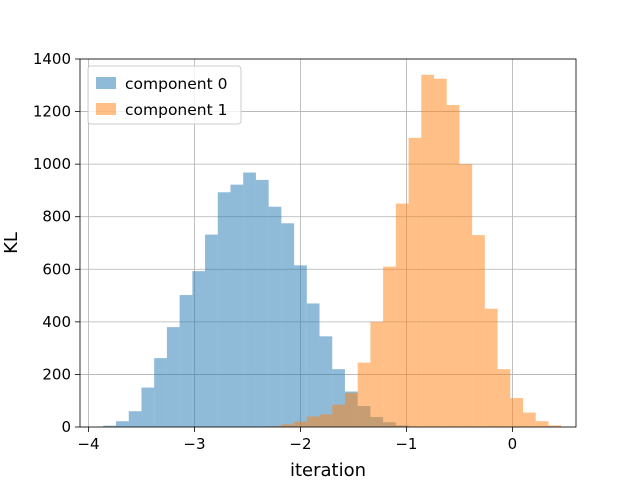 The height and width of the screenshot is (480, 640). I want to click on y-tick-label: 1400, so click(52, 59).